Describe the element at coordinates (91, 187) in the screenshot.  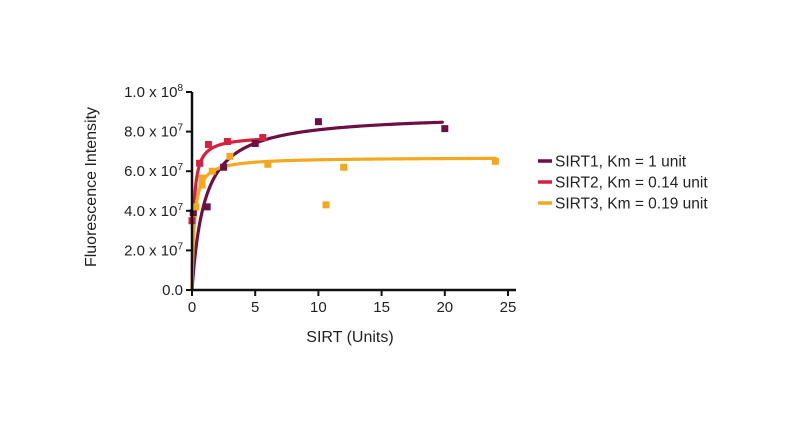
I see `y-axis-title: Fluorescence Intensity` at that location.